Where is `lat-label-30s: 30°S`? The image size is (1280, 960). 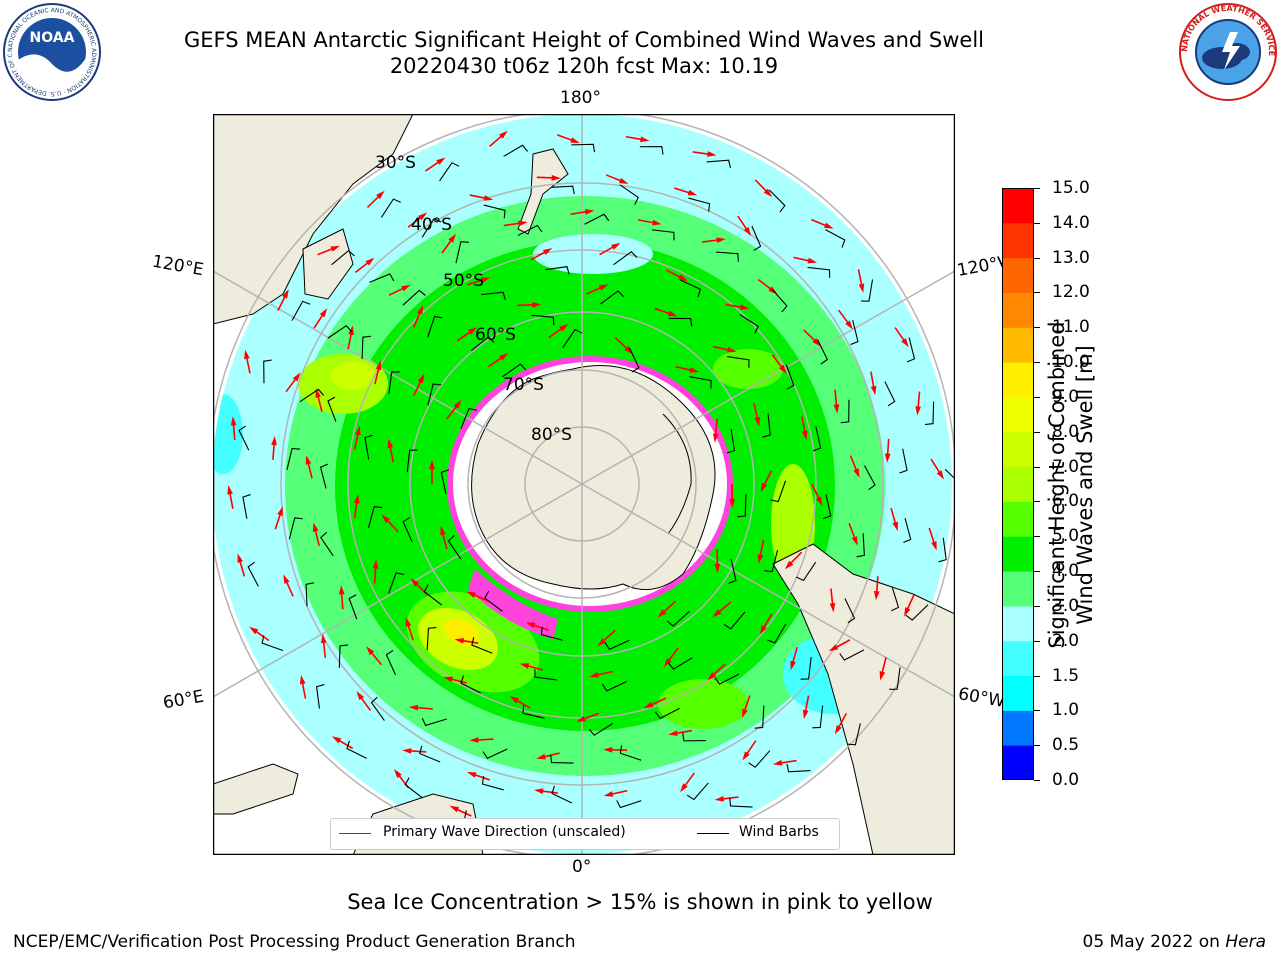
lat-label-30s: 30°S is located at coordinates (395, 163).